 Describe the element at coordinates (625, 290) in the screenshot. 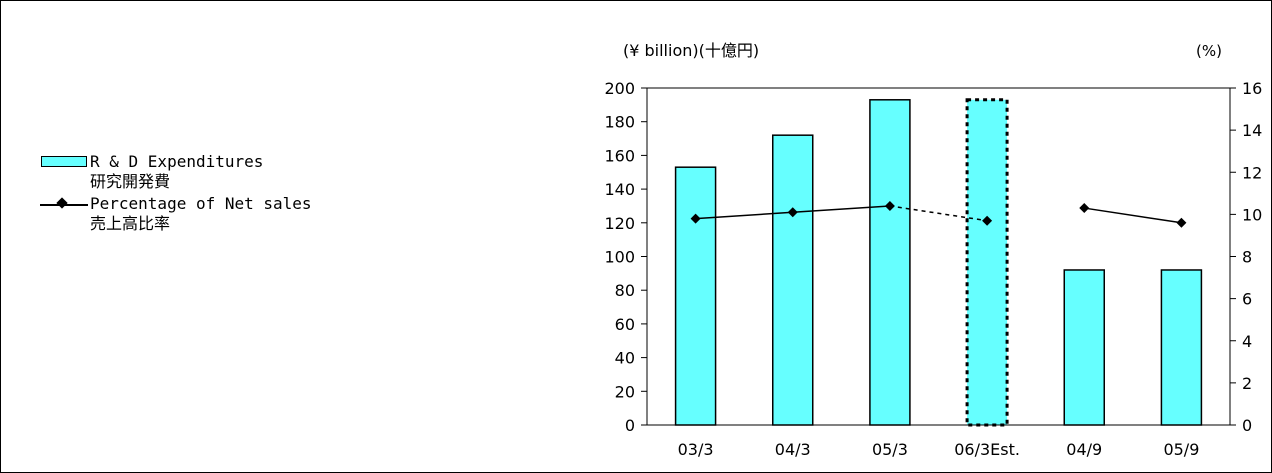

I see `left-tick-label: 80` at that location.